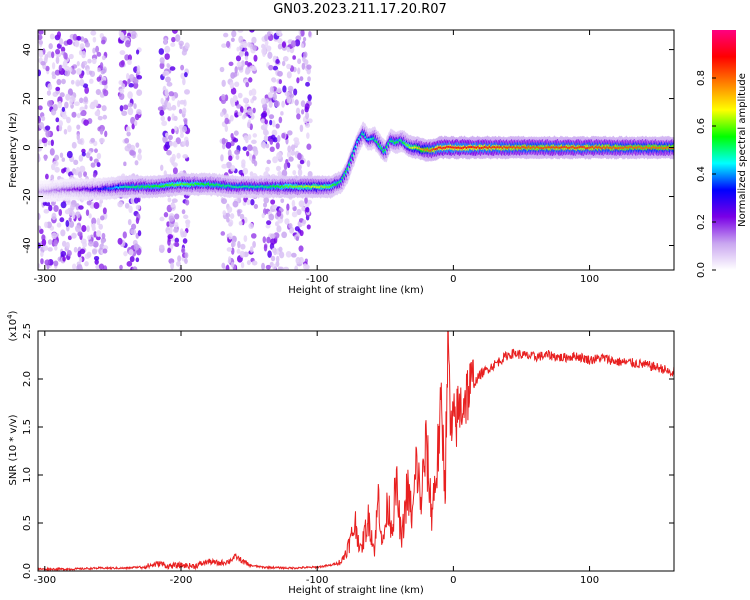 The image size is (750, 600). What do you see at coordinates (317, 580) in the screenshot?
I see `x-tick-label: -100` at bounding box center [317, 580].